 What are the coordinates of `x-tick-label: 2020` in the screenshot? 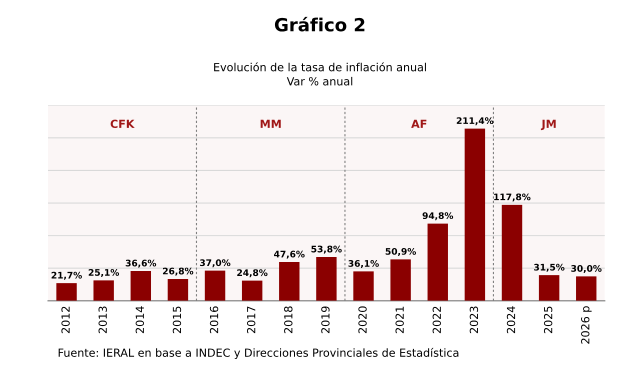 It's located at (362, 320).